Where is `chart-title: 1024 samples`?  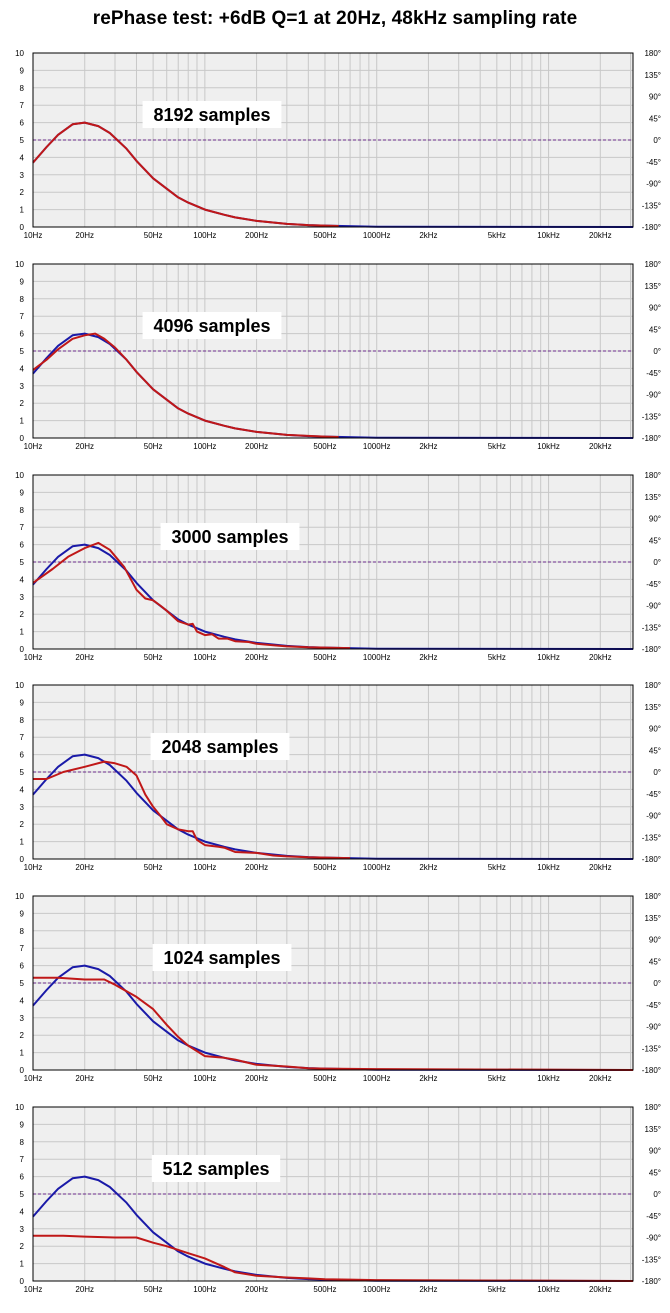 chart-title: 1024 samples is located at coordinates (221, 958).